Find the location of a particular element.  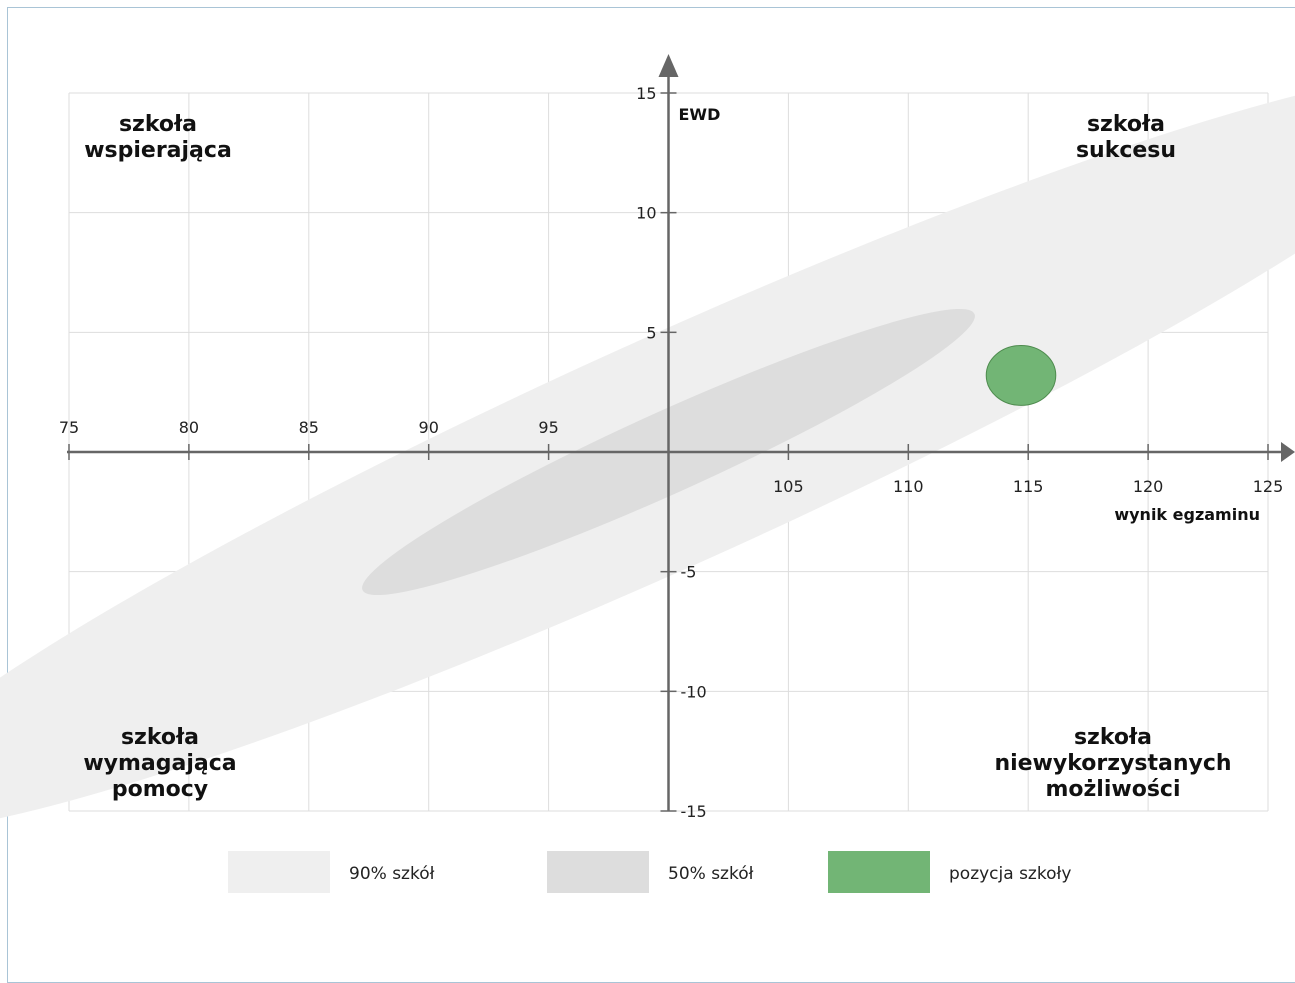

x-tick-label: 110 is located at coordinates (908, 486).